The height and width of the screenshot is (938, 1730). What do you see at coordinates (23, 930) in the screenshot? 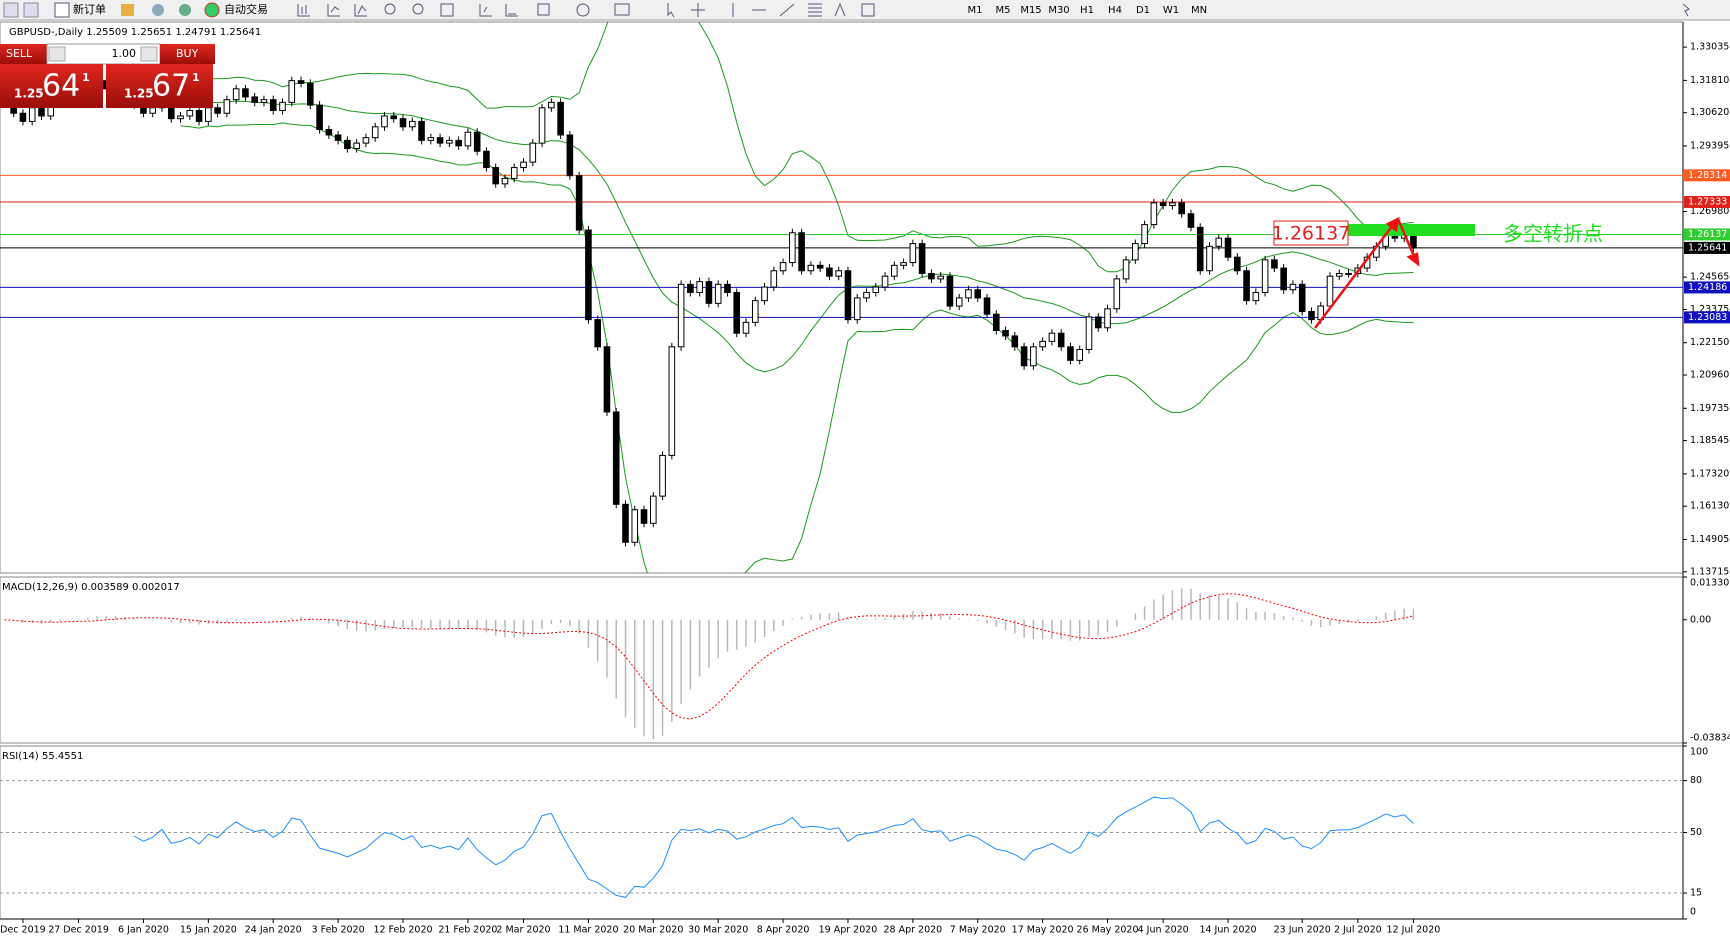
I see `x-tick-label: Dec 2019` at bounding box center [23, 930].